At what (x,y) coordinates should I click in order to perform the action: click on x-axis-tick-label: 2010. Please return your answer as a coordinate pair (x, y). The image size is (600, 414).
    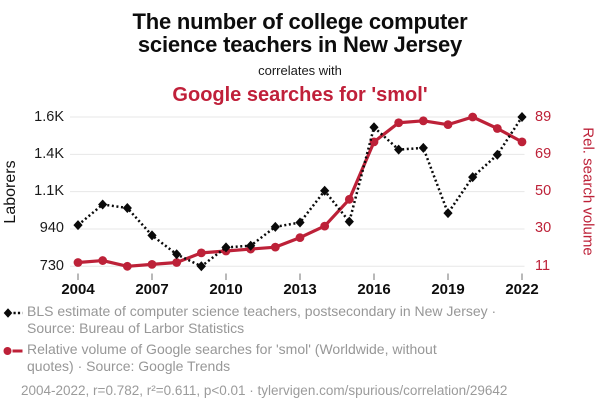
    Looking at the image, I should click on (226, 289).